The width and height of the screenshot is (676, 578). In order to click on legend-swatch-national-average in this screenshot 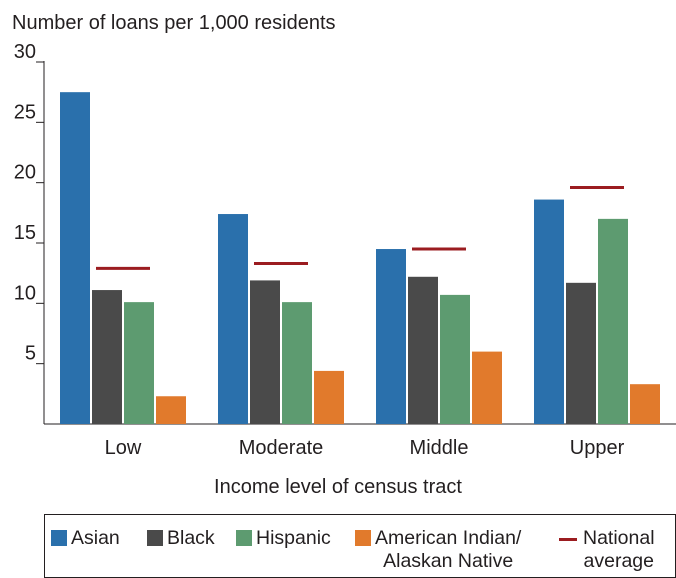, I will do `click(568, 539)`.